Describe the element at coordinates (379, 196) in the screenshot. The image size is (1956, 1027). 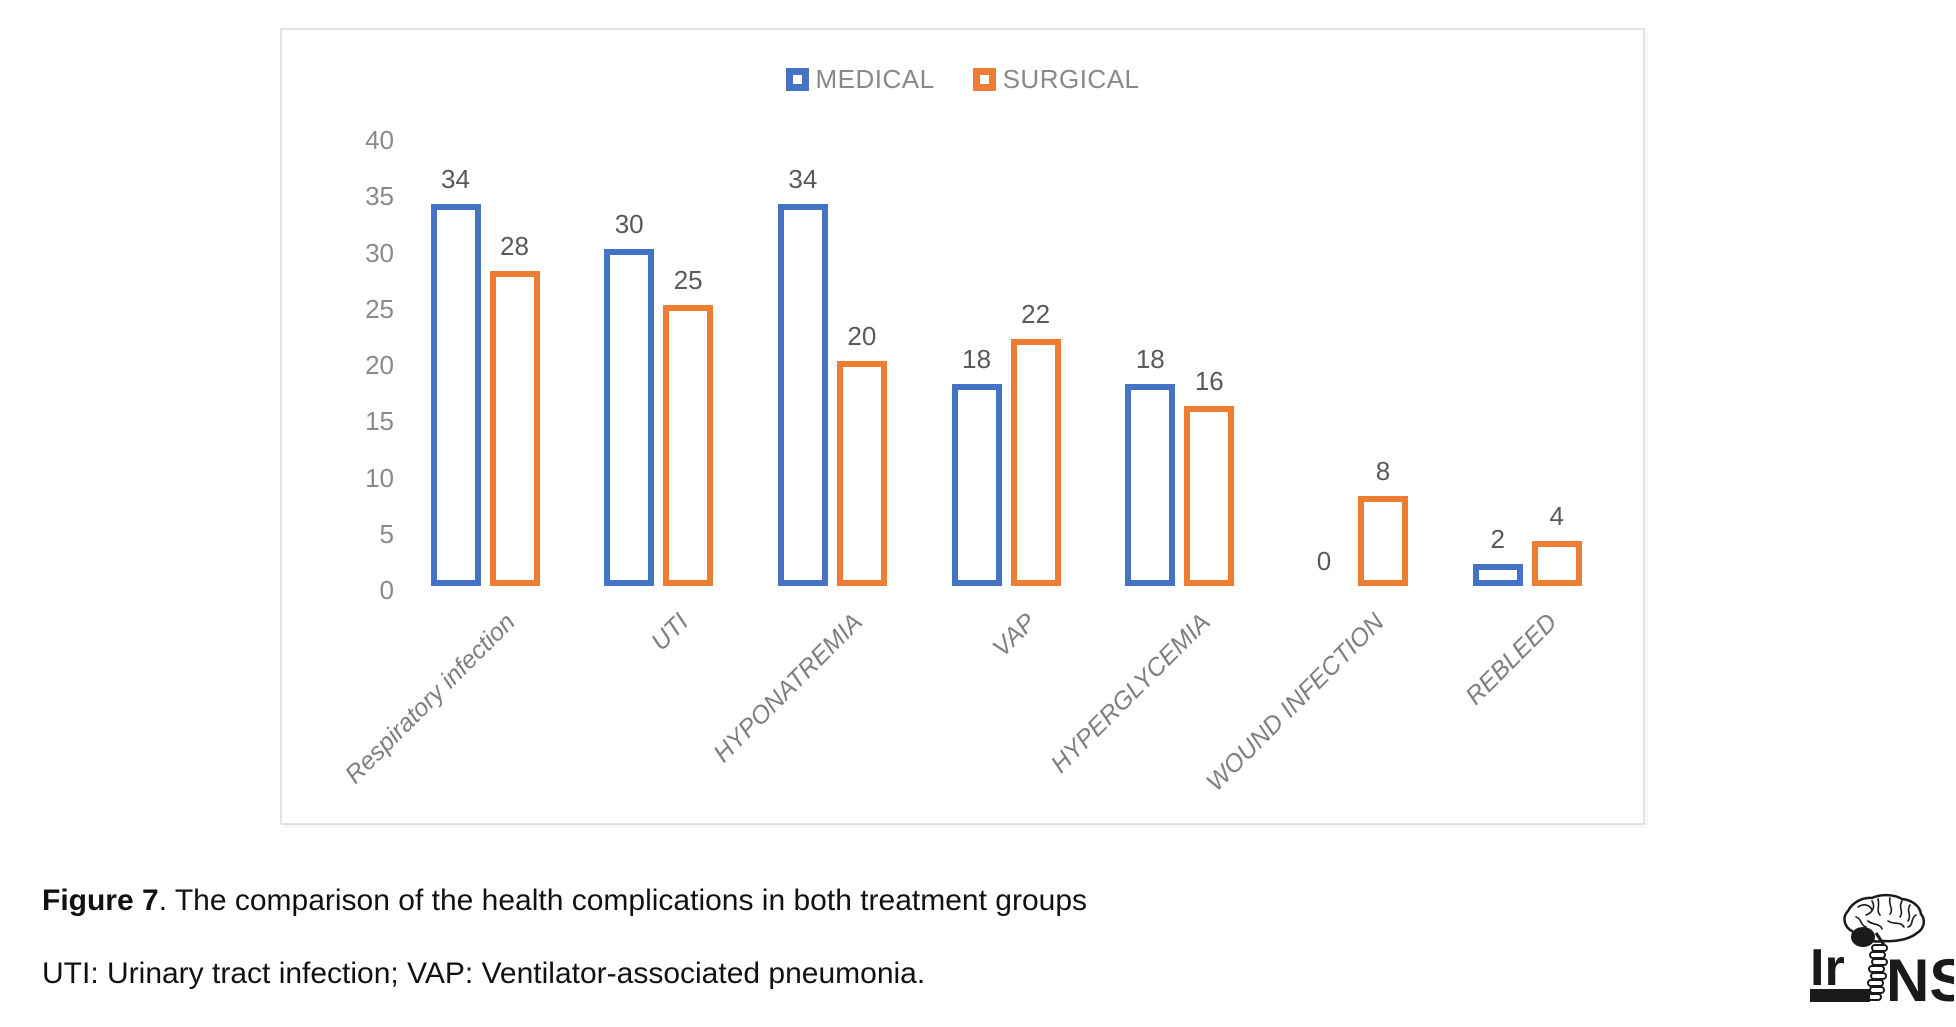
I see `y-tick-label: 35` at that location.